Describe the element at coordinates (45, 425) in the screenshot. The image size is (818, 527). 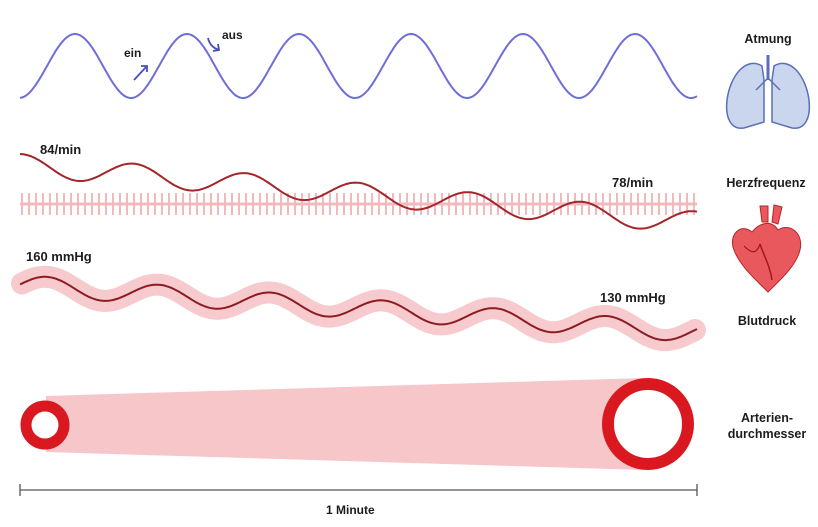
I see `artery-ring-small` at that location.